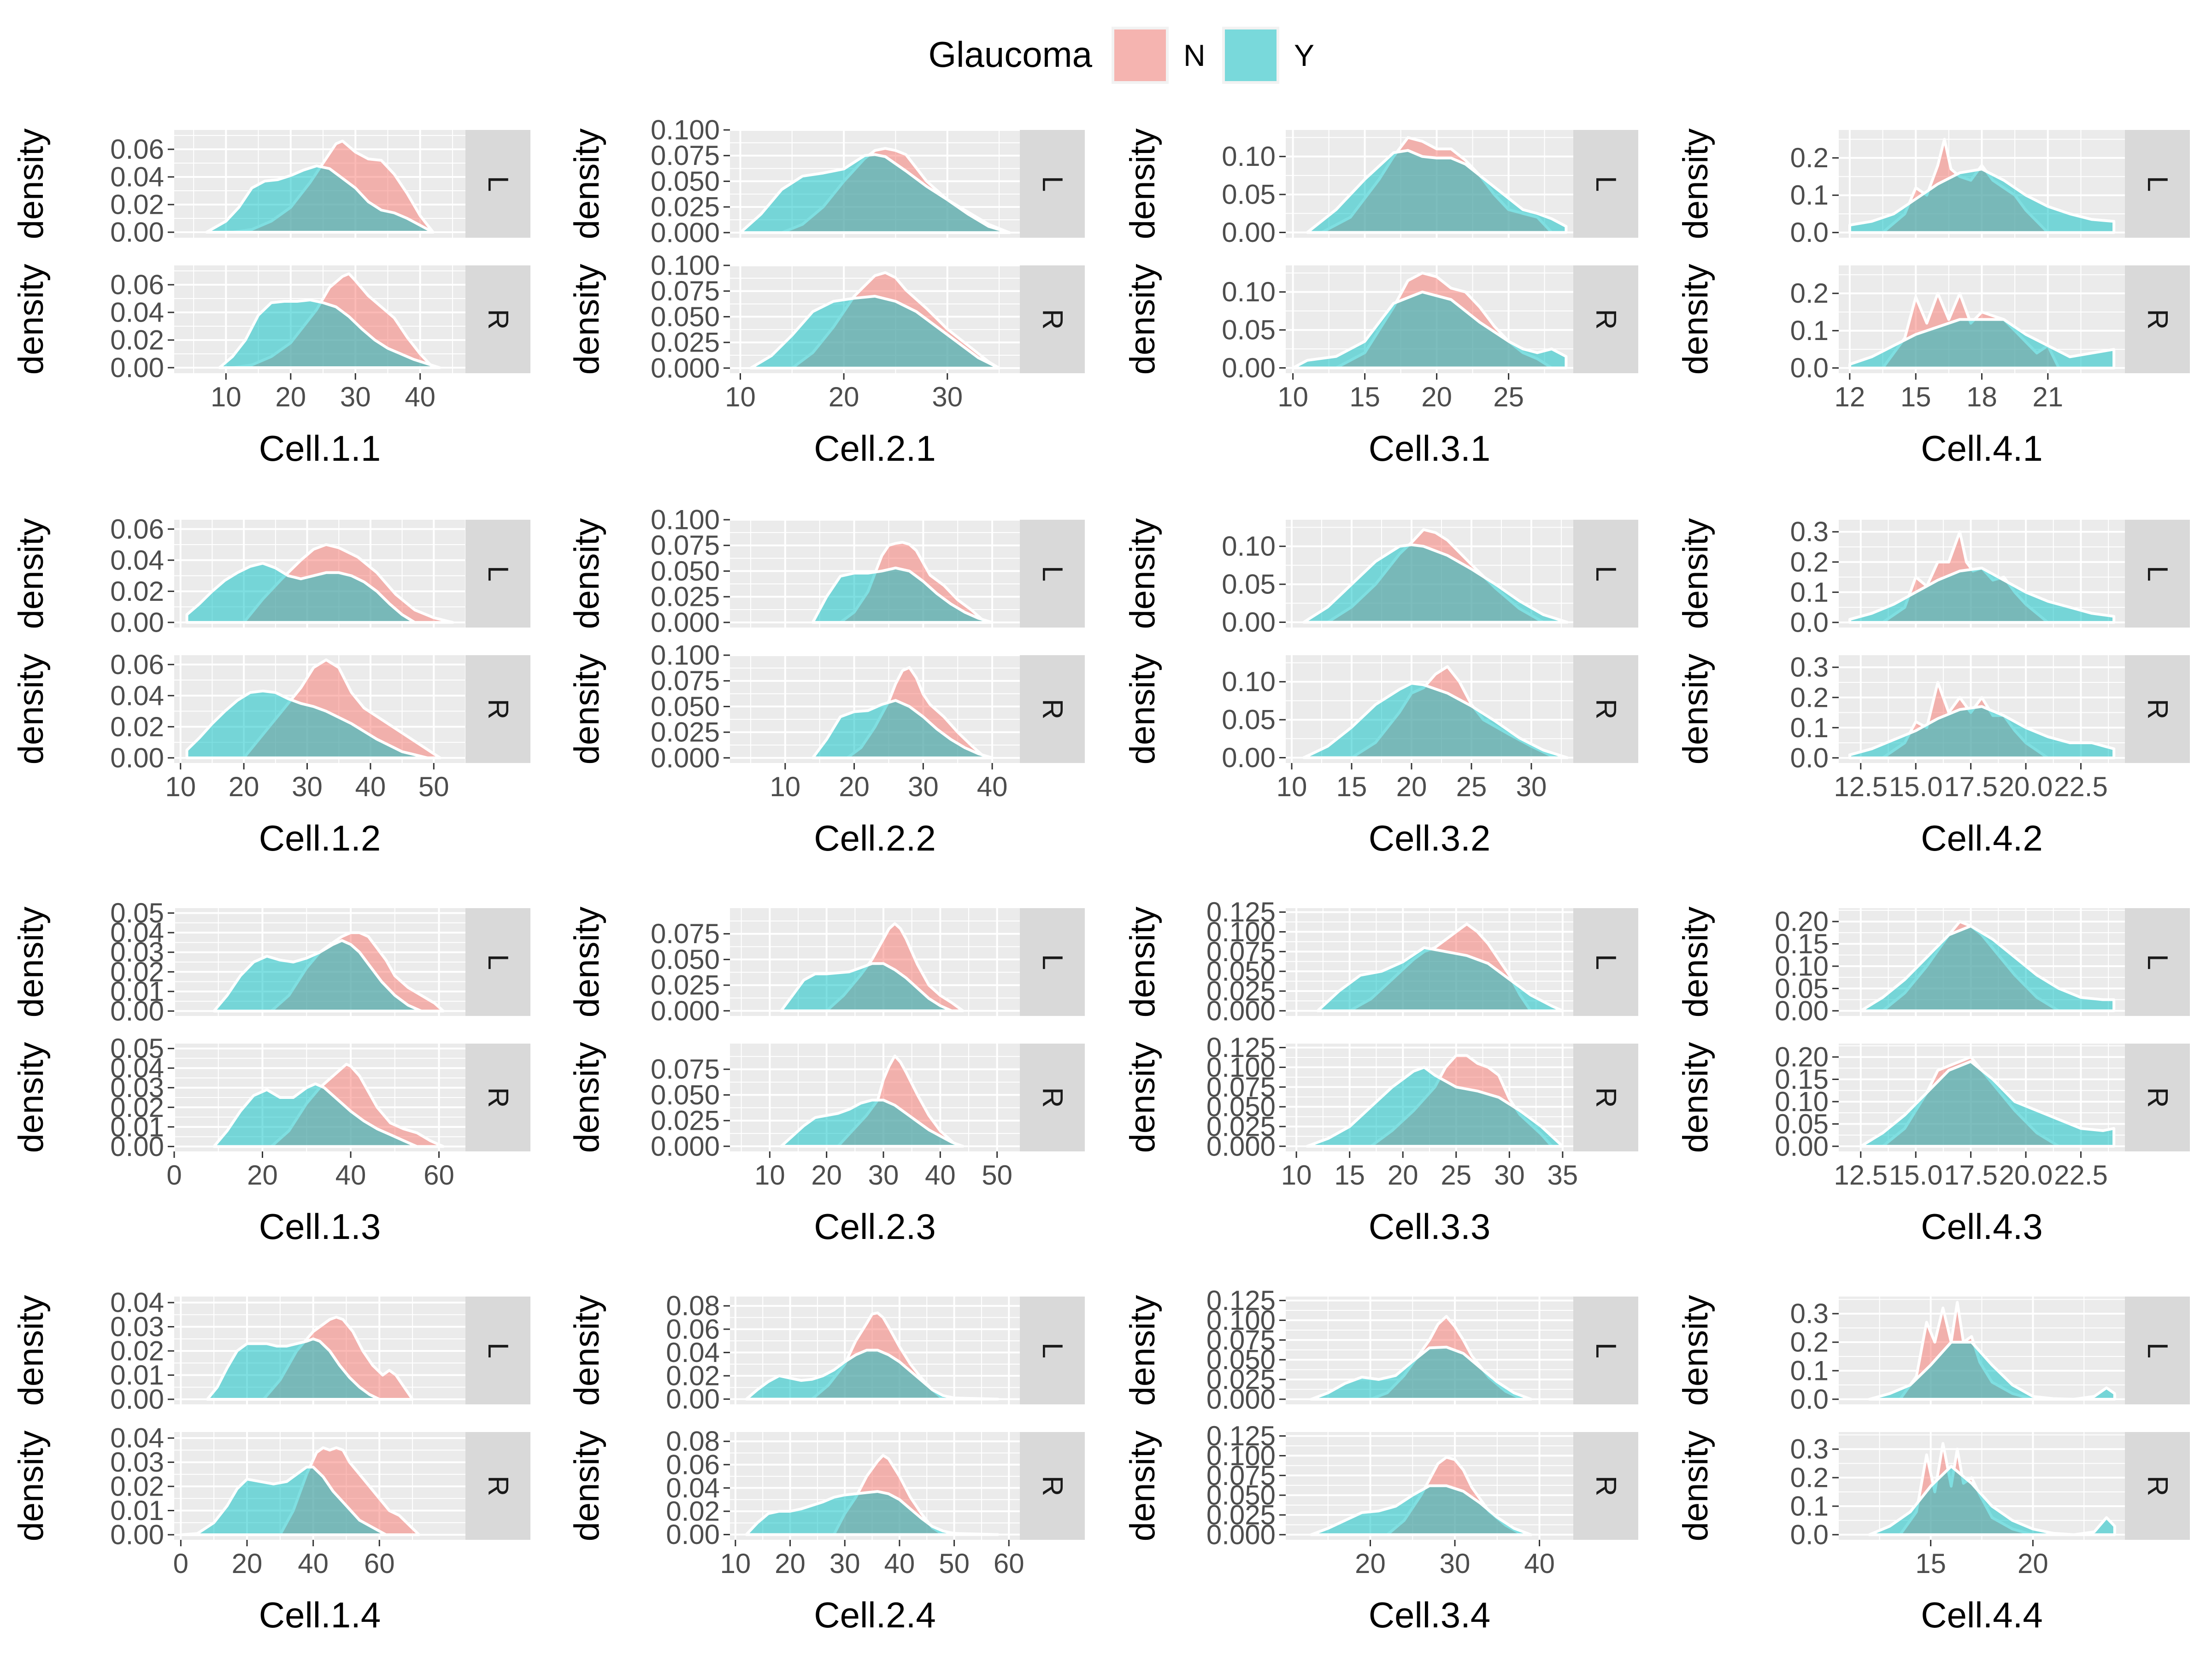  Describe the element at coordinates (1802, 1101) in the screenshot. I see `y-tick-label: 0.10` at that location.